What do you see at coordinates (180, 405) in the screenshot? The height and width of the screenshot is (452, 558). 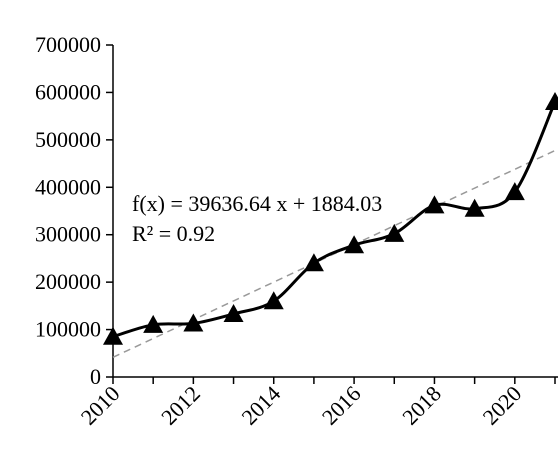 I see `x-tick-label: 2012` at bounding box center [180, 405].